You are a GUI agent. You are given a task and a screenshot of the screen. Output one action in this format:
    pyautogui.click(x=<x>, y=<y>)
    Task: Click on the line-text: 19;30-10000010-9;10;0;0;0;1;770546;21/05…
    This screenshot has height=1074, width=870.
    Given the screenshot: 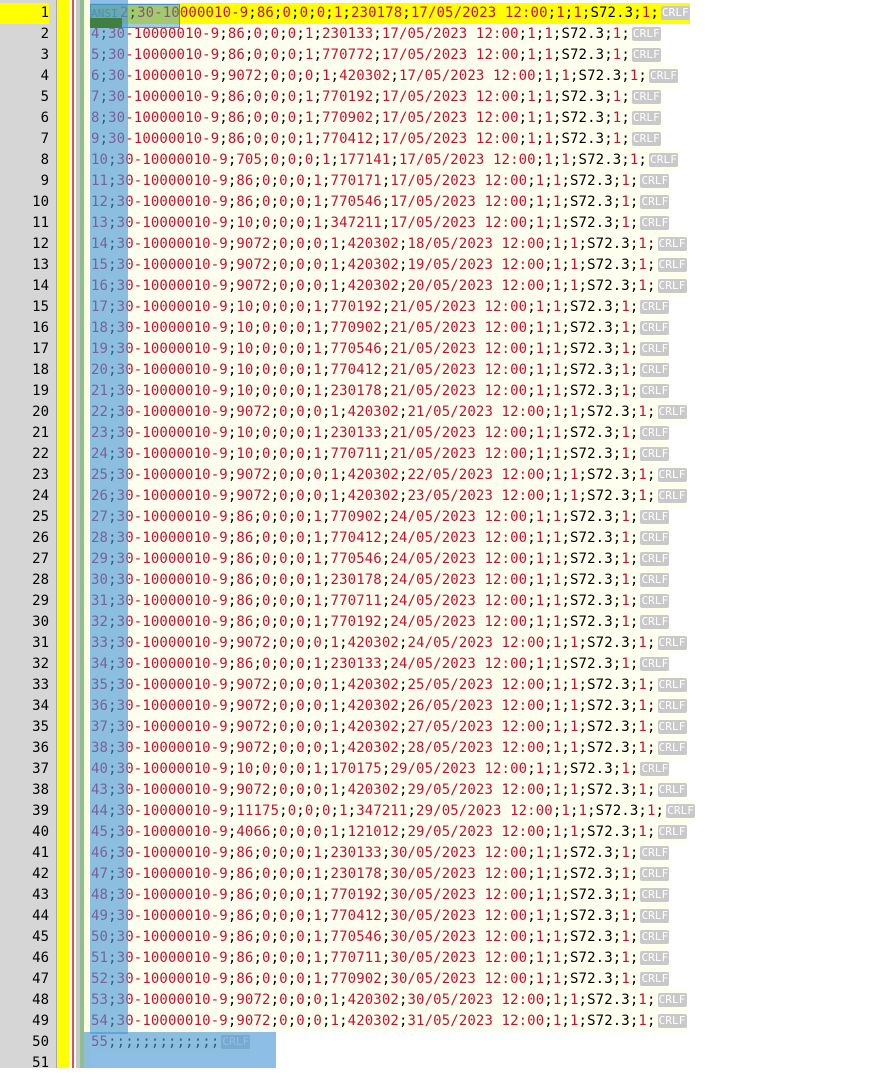 What is the action you would take?
    pyautogui.click(x=380, y=349)
    